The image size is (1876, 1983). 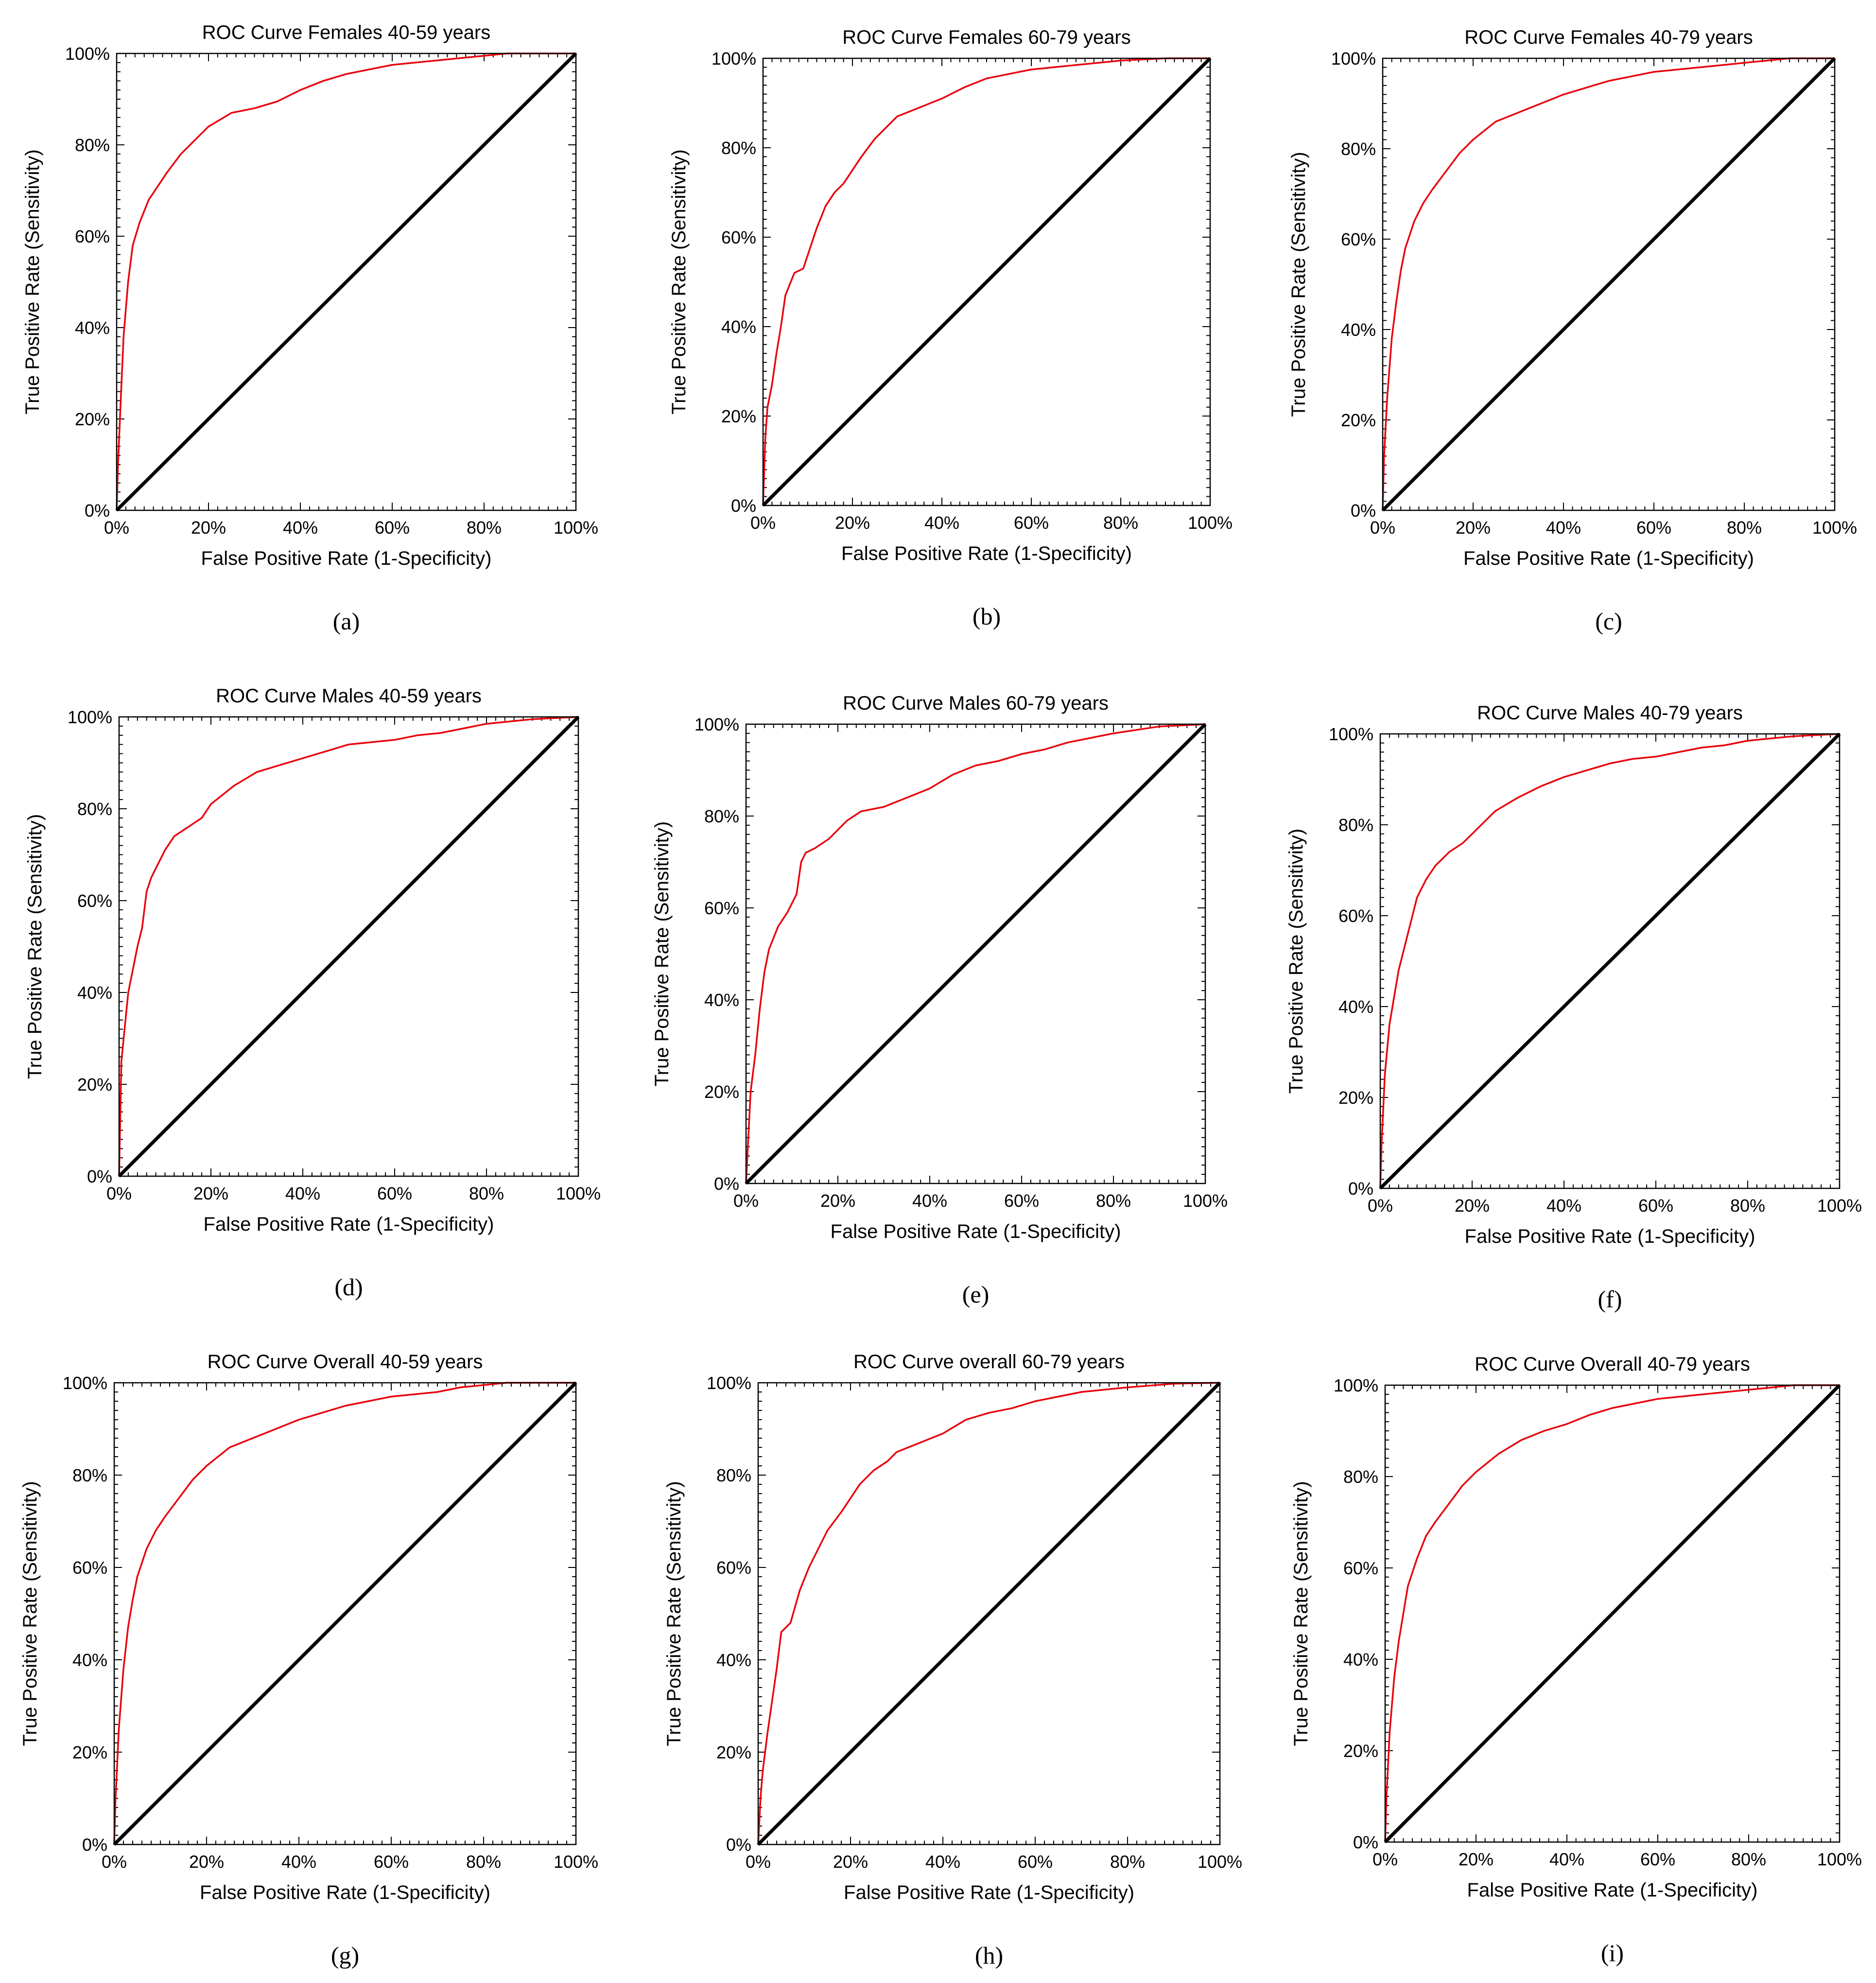 I want to click on chart-title: ROC Curve overall 60-79 years, so click(x=989, y=1362).